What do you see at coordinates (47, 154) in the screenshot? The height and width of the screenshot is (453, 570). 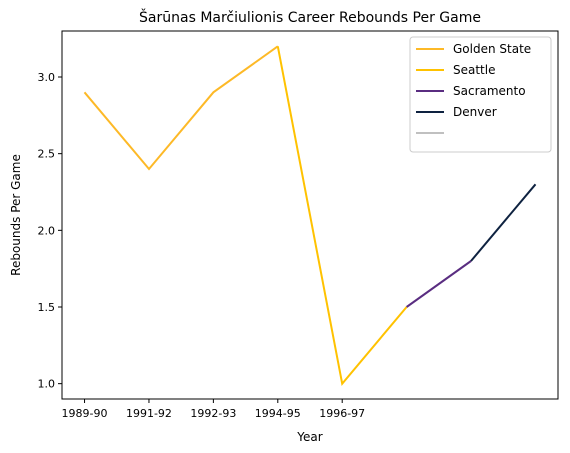 I see `y-tick-label: 2.5` at bounding box center [47, 154].